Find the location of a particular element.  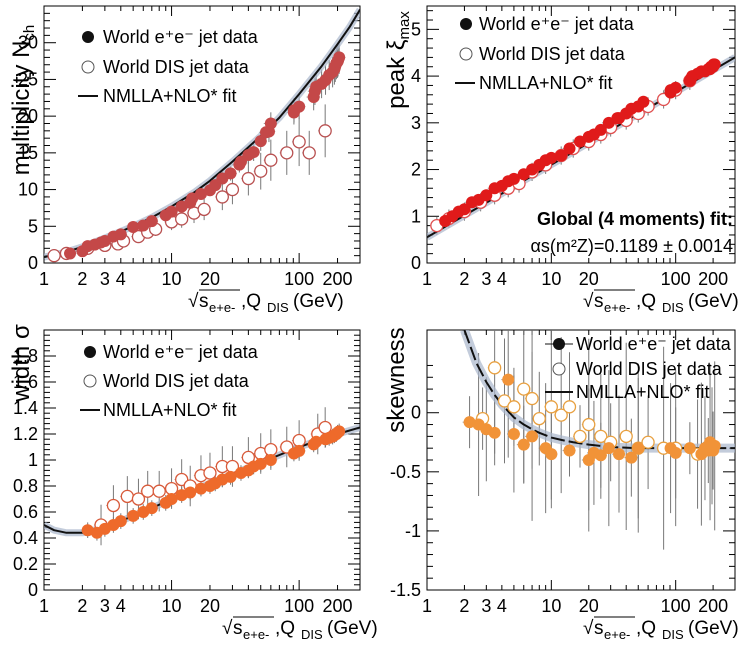

p2-data is located at coordinates (581, 147).